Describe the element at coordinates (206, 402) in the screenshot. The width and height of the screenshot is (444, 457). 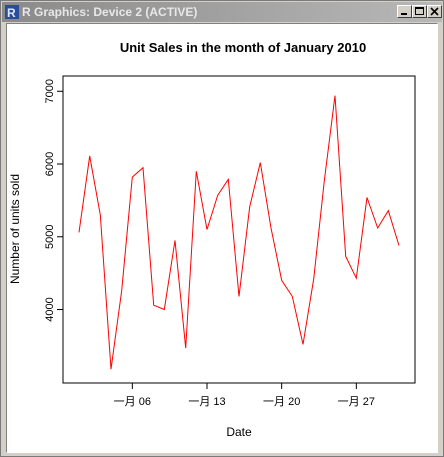
I see `x-tick-label: 一月 13` at that location.